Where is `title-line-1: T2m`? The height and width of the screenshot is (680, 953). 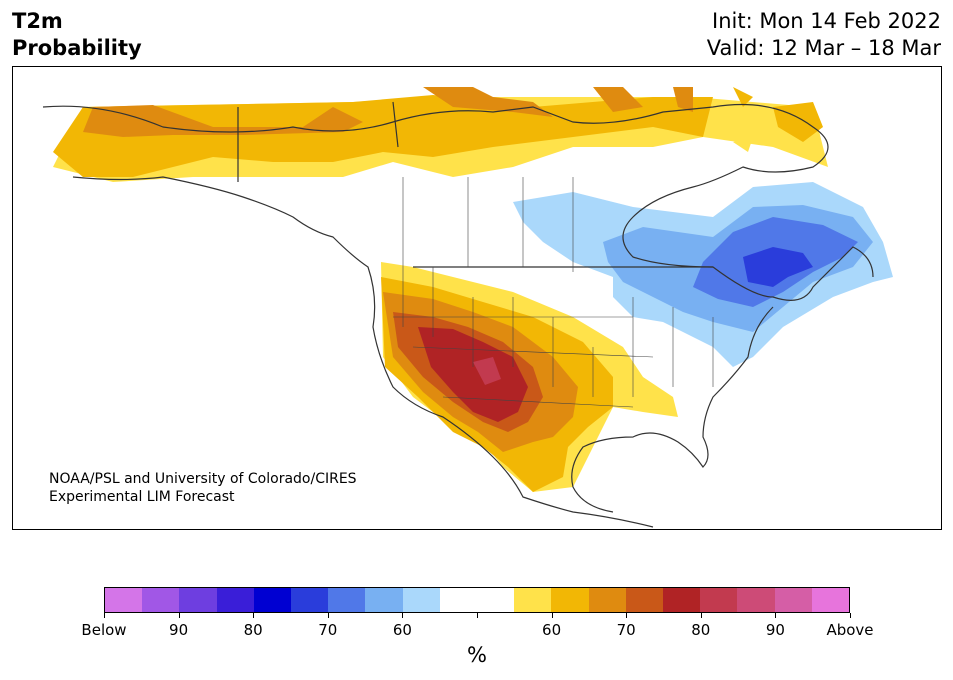
title-line-1: T2m is located at coordinates (37, 21).